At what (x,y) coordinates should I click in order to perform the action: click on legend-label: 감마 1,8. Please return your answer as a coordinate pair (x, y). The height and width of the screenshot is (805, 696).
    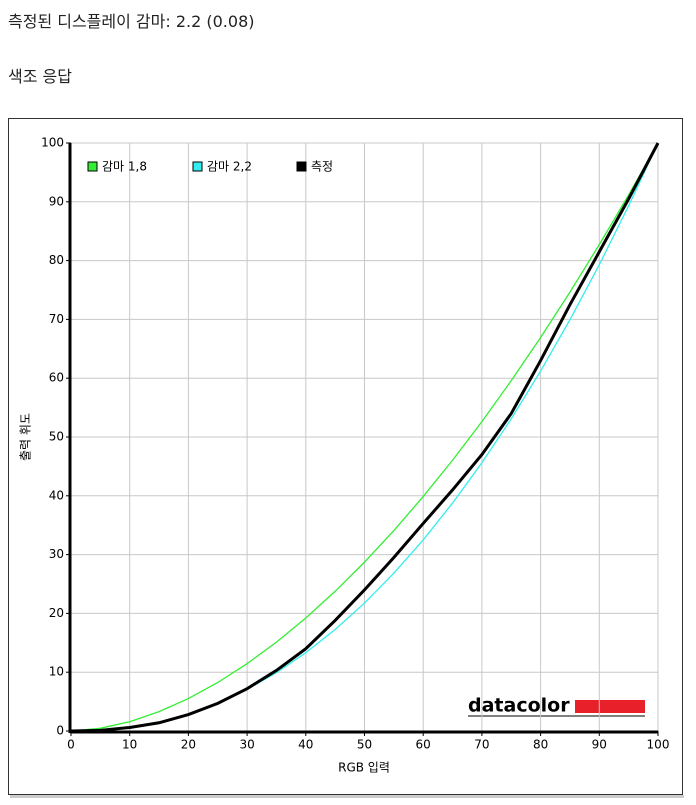
    Looking at the image, I should click on (124, 167).